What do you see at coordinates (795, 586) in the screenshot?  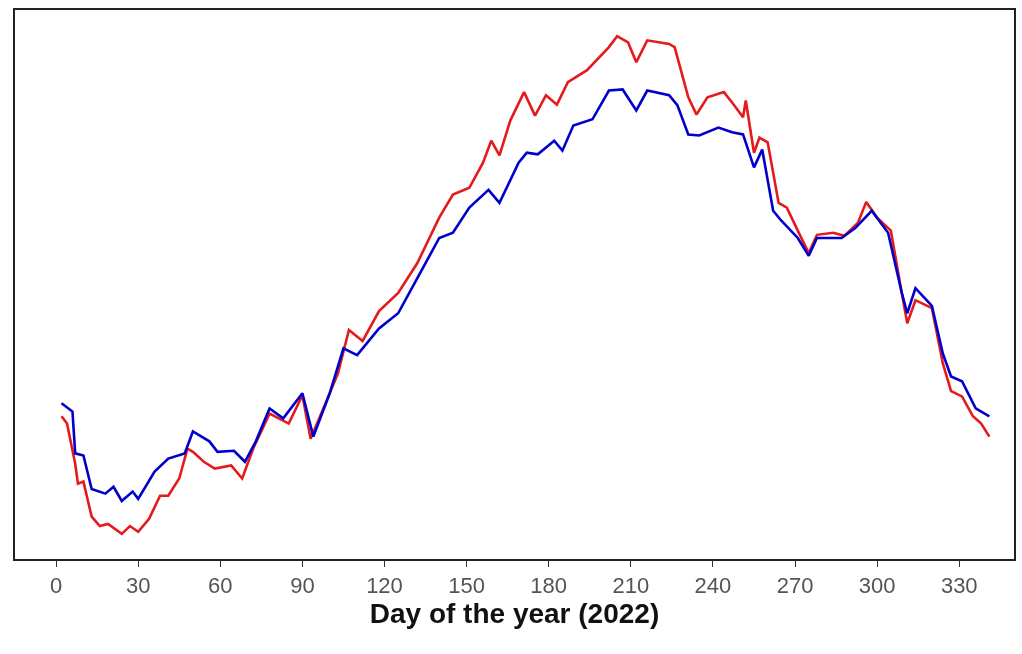 I see `x-tick-label: 270` at bounding box center [795, 586].